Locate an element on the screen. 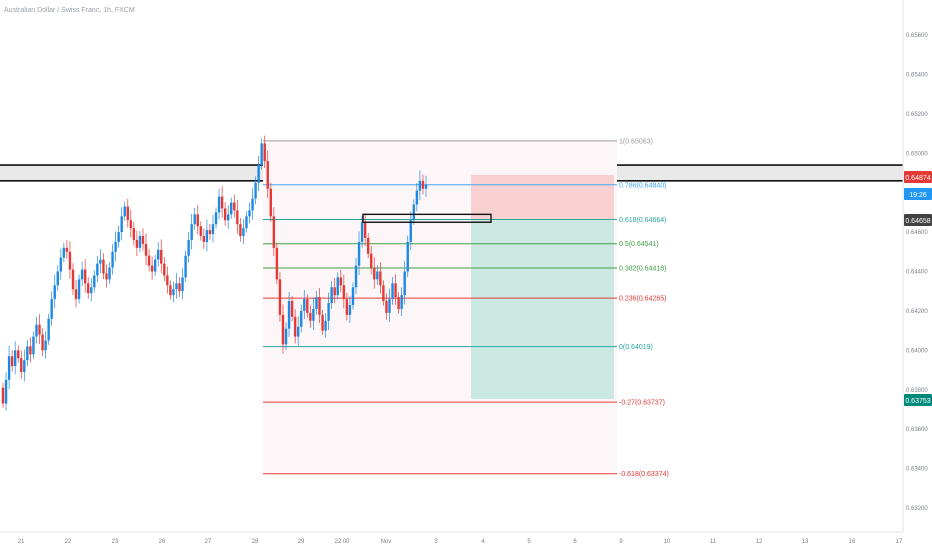 This screenshot has height=550, width=932. price-badge-resistance: 0.64874 is located at coordinates (918, 177).